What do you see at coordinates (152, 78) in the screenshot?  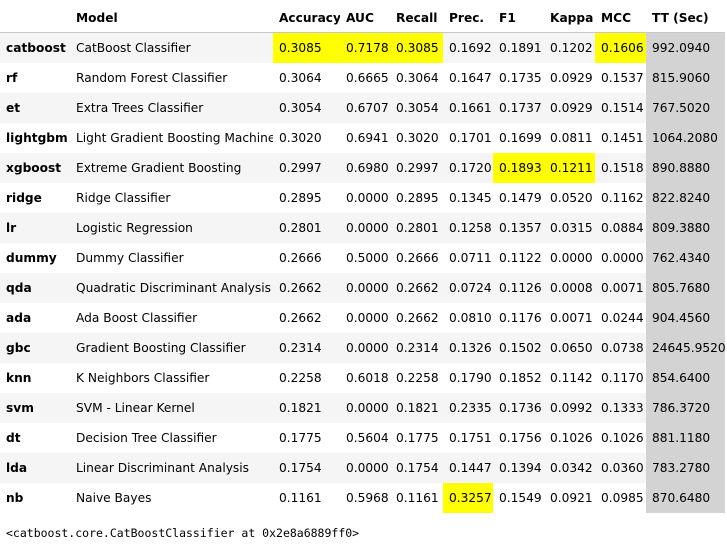 I see `model-name-cell: Random Forest Classifier` at bounding box center [152, 78].